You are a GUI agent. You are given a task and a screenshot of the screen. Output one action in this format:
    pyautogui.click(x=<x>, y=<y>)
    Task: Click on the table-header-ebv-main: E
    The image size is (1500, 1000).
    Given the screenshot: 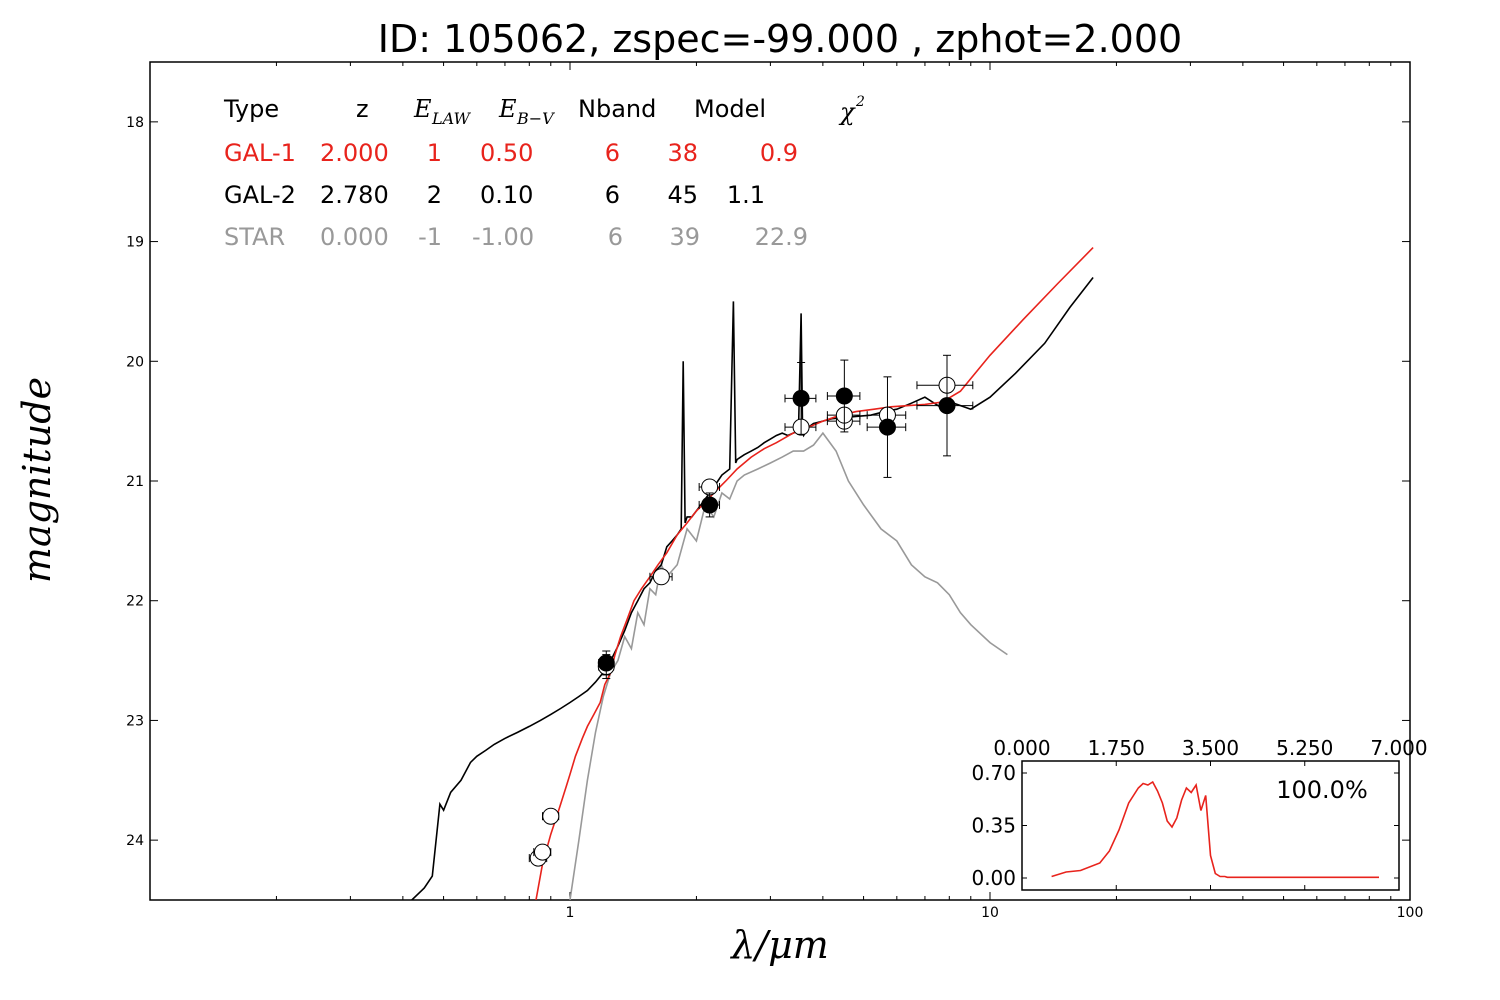 What is the action you would take?
    pyautogui.click(x=507, y=109)
    